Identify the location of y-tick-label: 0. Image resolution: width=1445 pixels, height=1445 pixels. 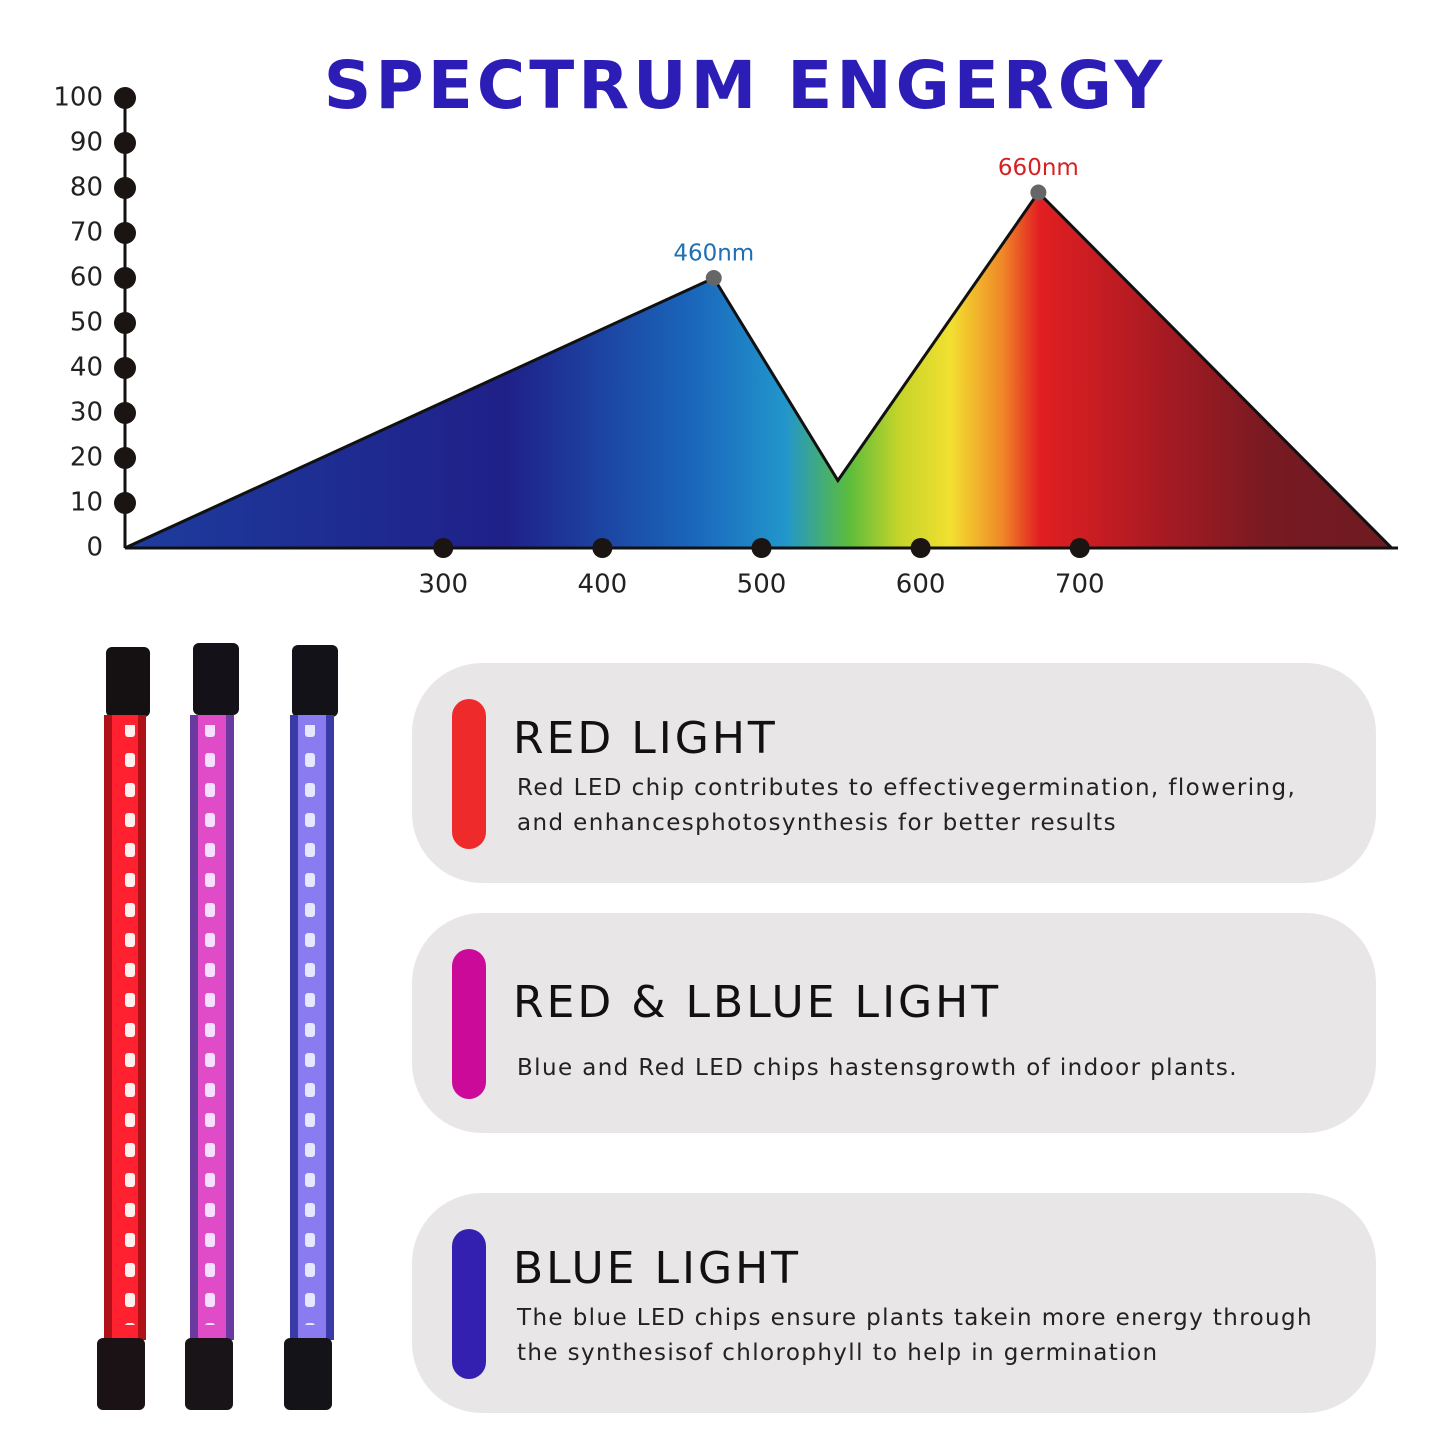
(94, 548).